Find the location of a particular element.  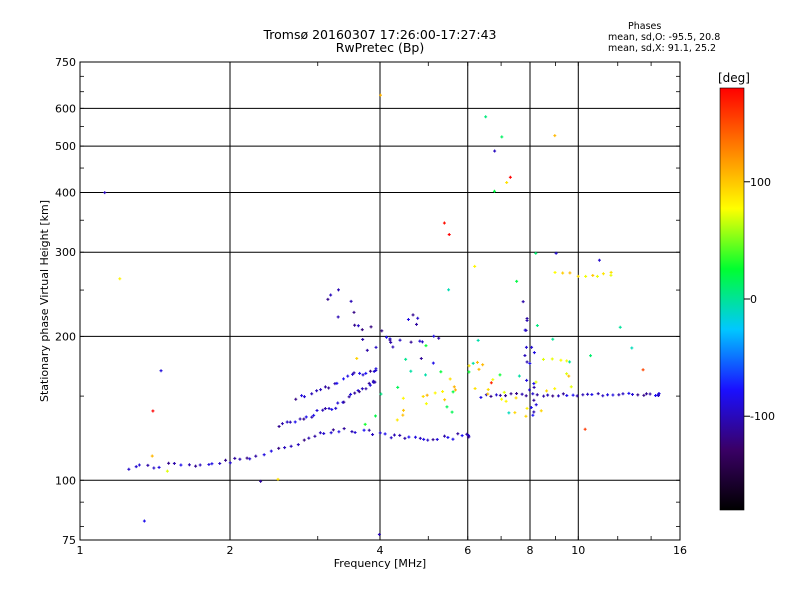

phase-stats-x-mode: mean, sd,X: 91.1, 25.2 is located at coordinates (662, 48).